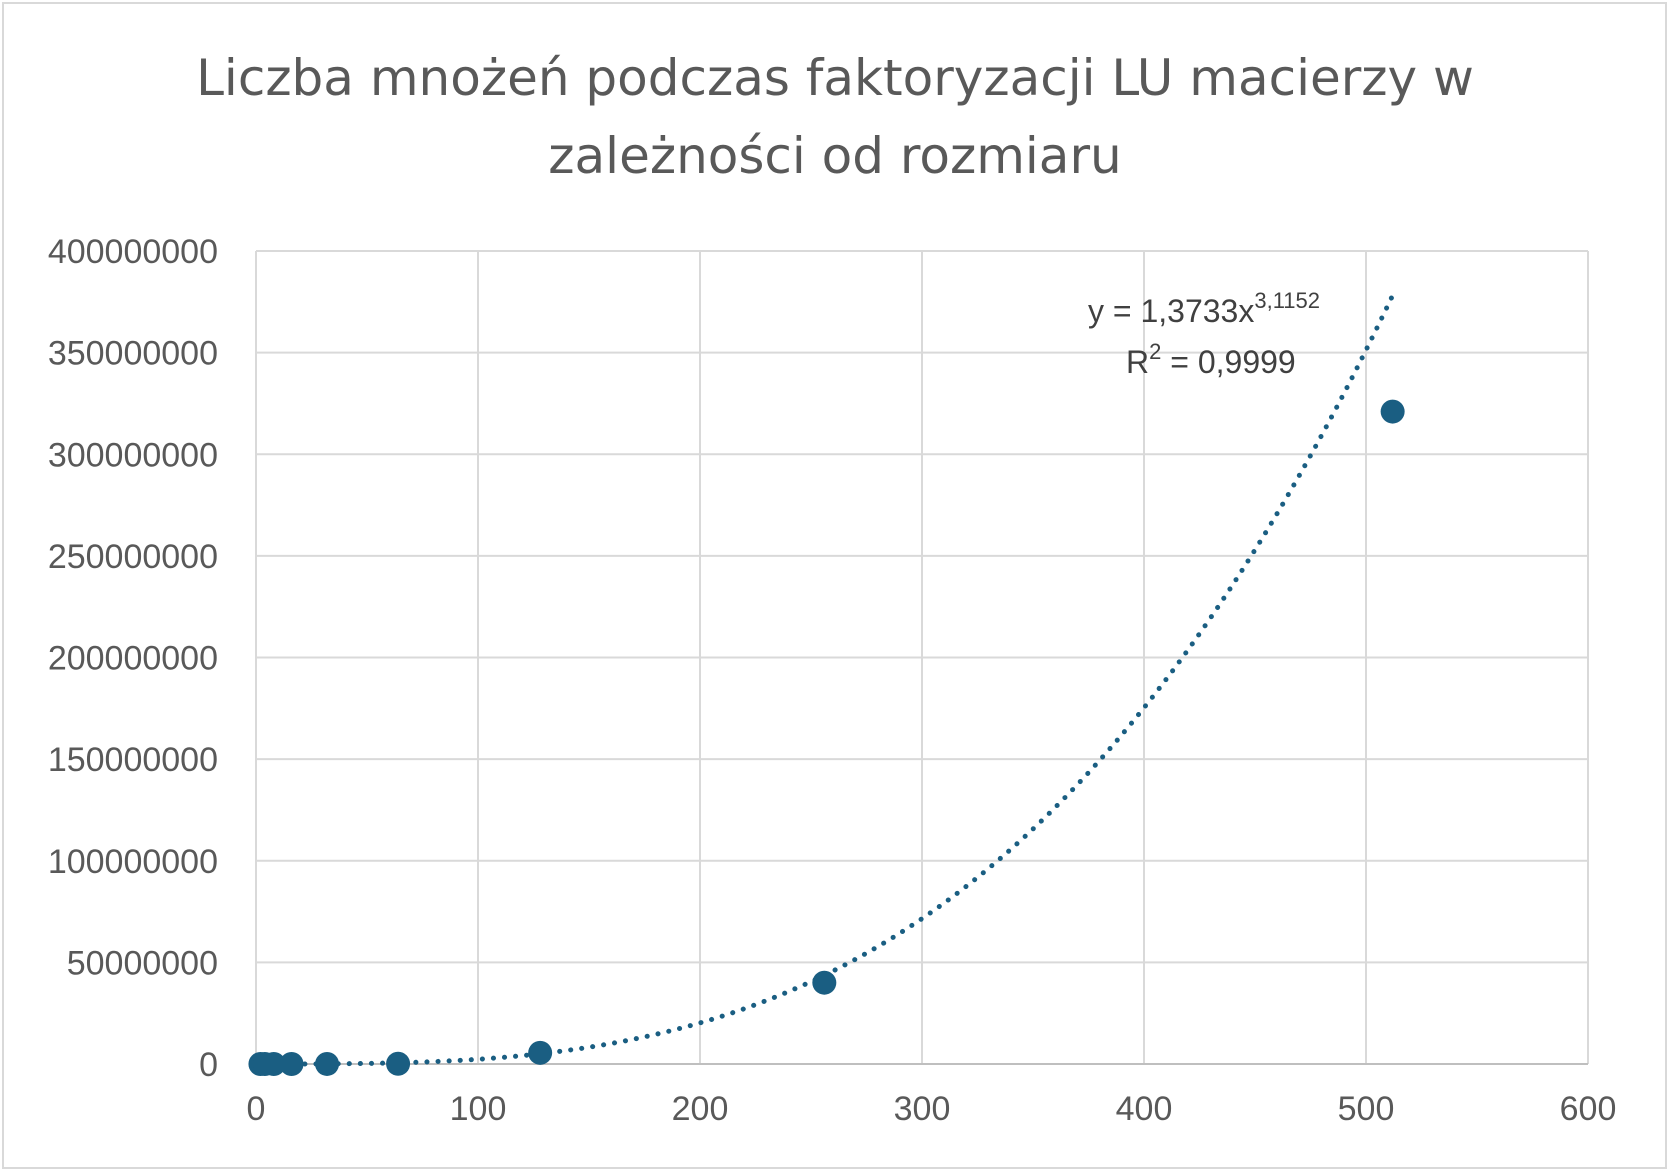  Describe the element at coordinates (1171, 311) in the screenshot. I see `trendline-equation-base: y = 1,3733x` at that location.